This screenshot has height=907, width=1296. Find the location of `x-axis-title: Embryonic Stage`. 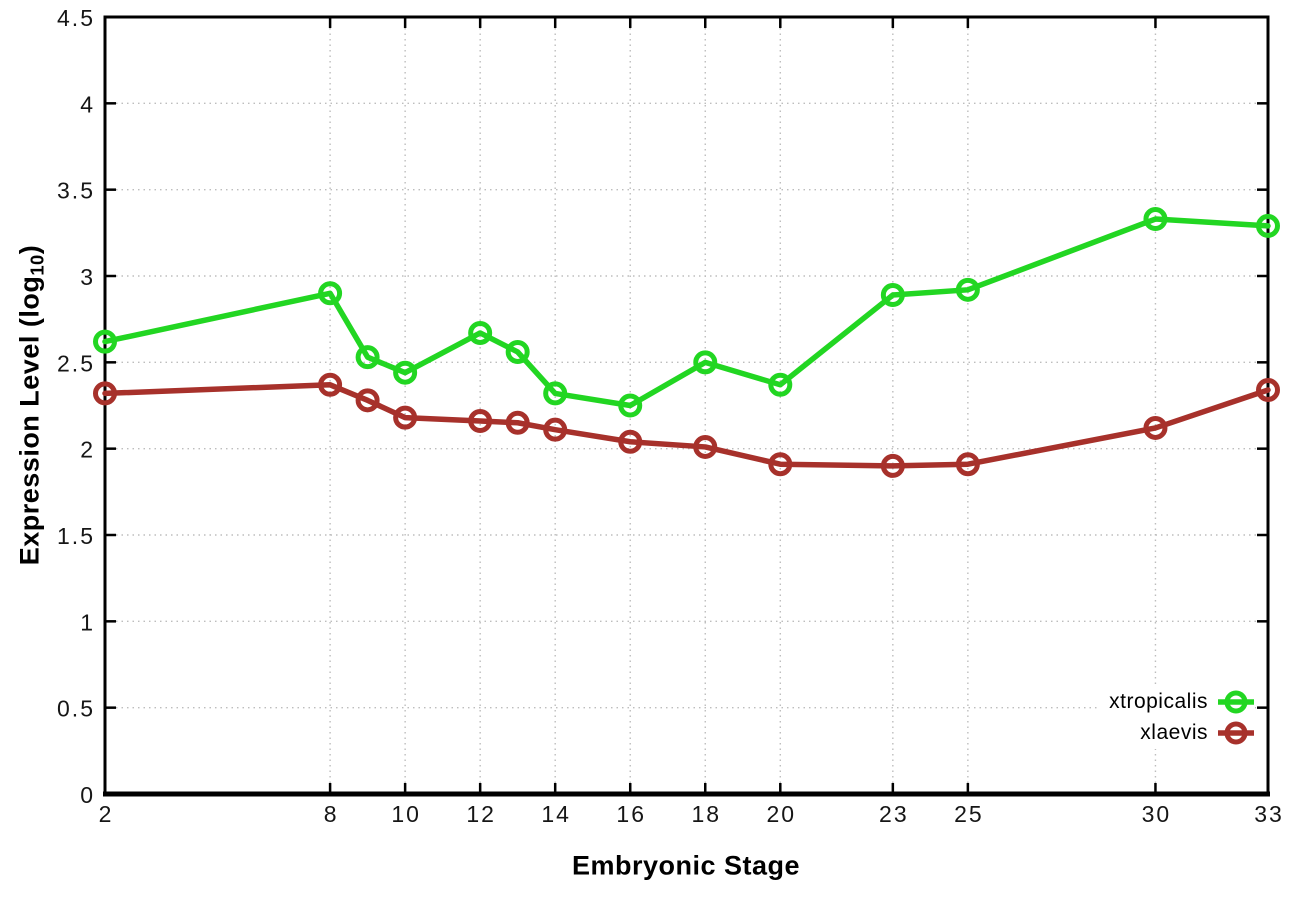

x-axis-title: Embryonic Stage is located at coordinates (686, 865).